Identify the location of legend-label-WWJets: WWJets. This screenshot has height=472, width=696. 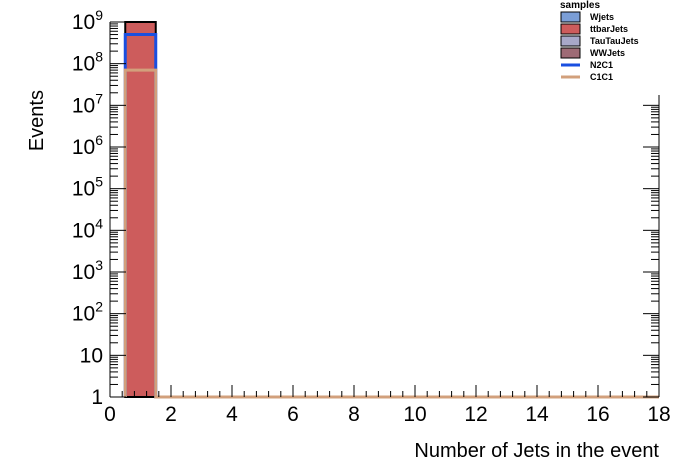
(607, 53).